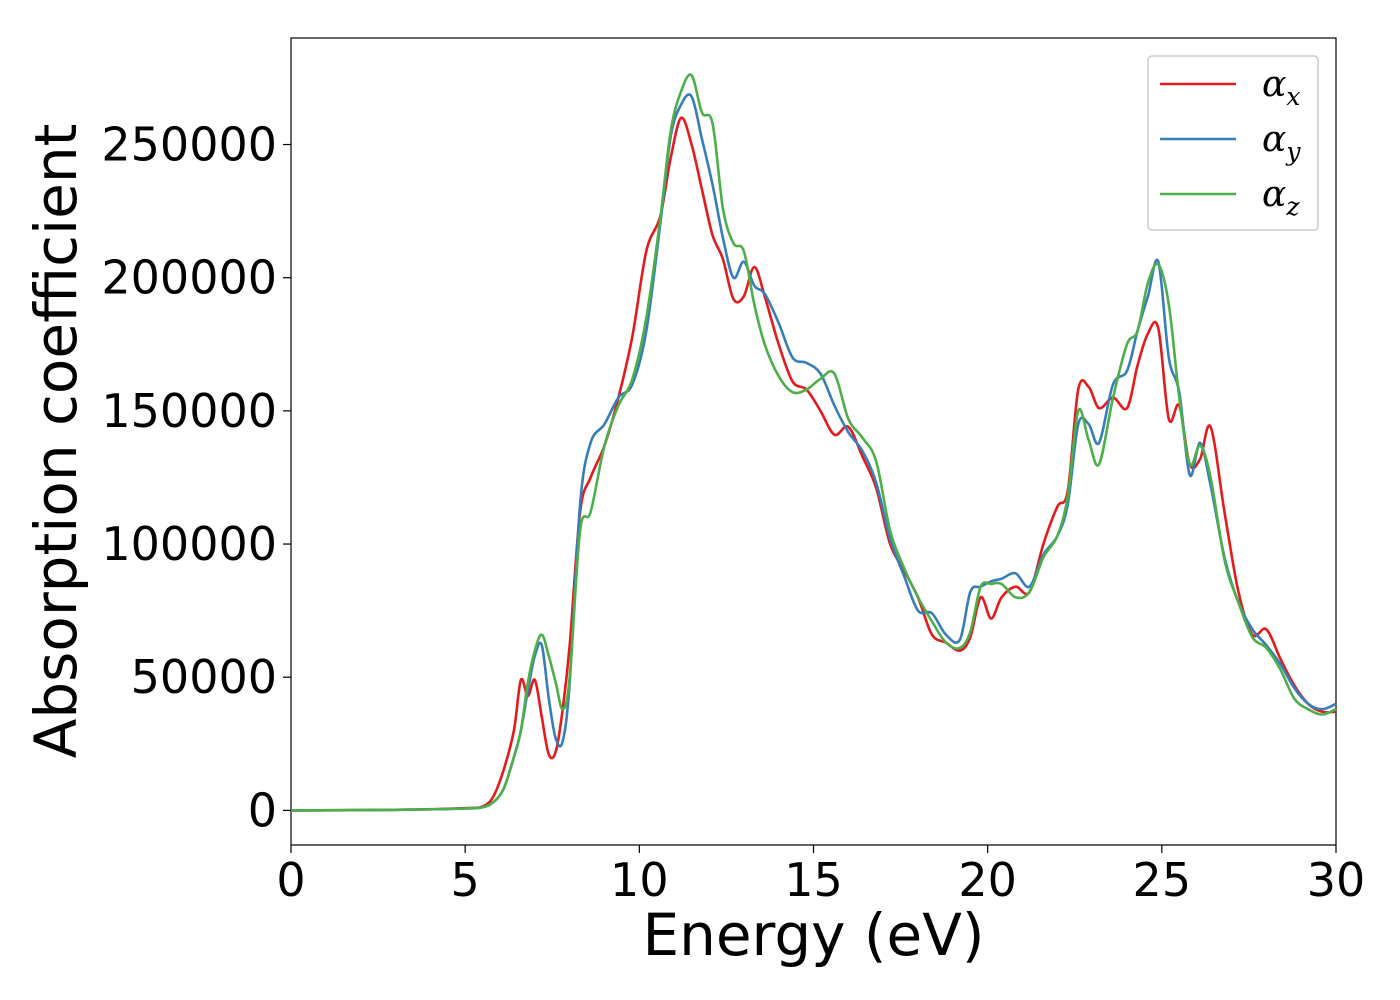 The image size is (1400, 1000). Describe the element at coordinates (465, 880) in the screenshot. I see `x-tick-label: 5` at that location.